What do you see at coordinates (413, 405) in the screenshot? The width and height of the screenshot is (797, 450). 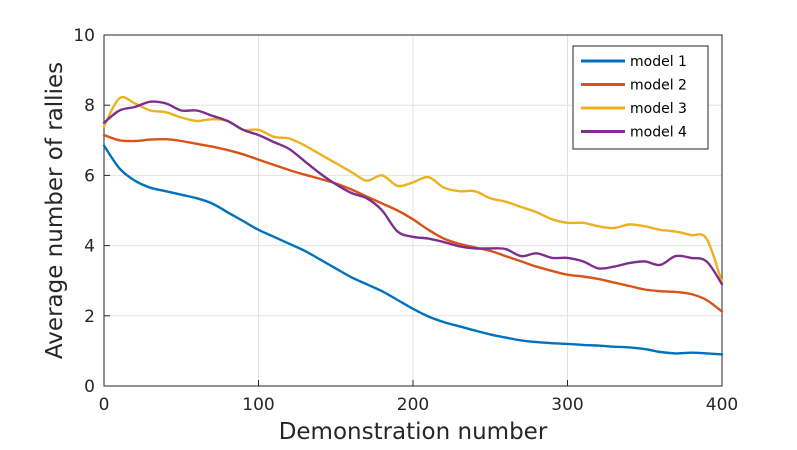 I see `x-tick-label: 200` at bounding box center [413, 405].